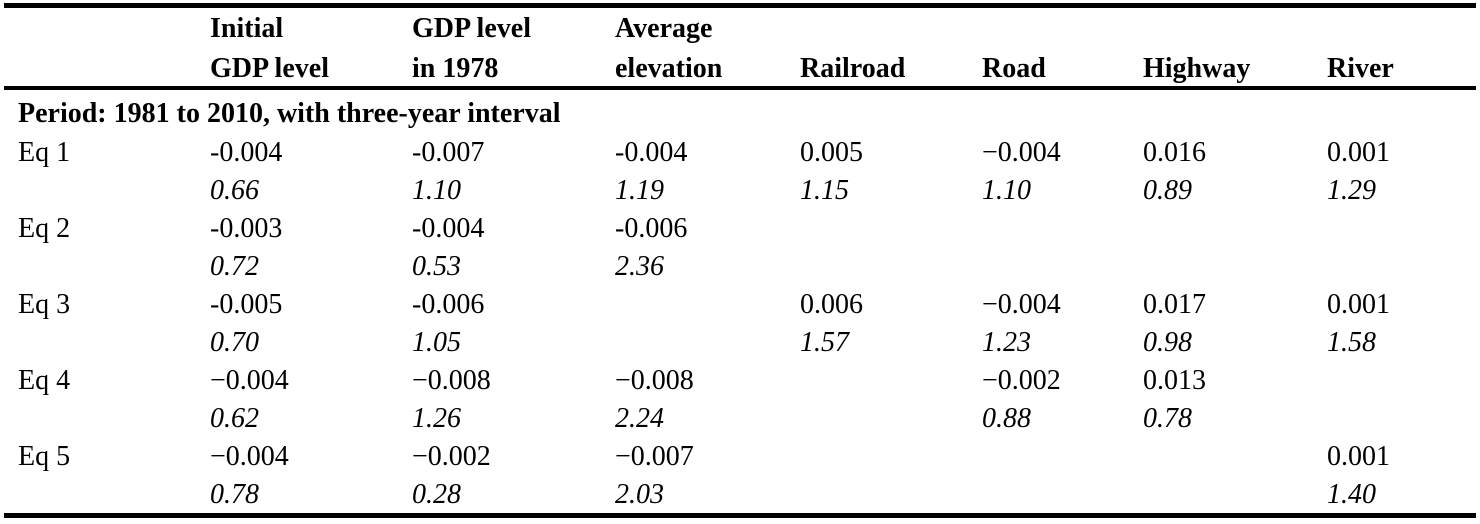  Describe the element at coordinates (1006, 418) in the screenshot. I see `tstat-road: 0.88` at that location.